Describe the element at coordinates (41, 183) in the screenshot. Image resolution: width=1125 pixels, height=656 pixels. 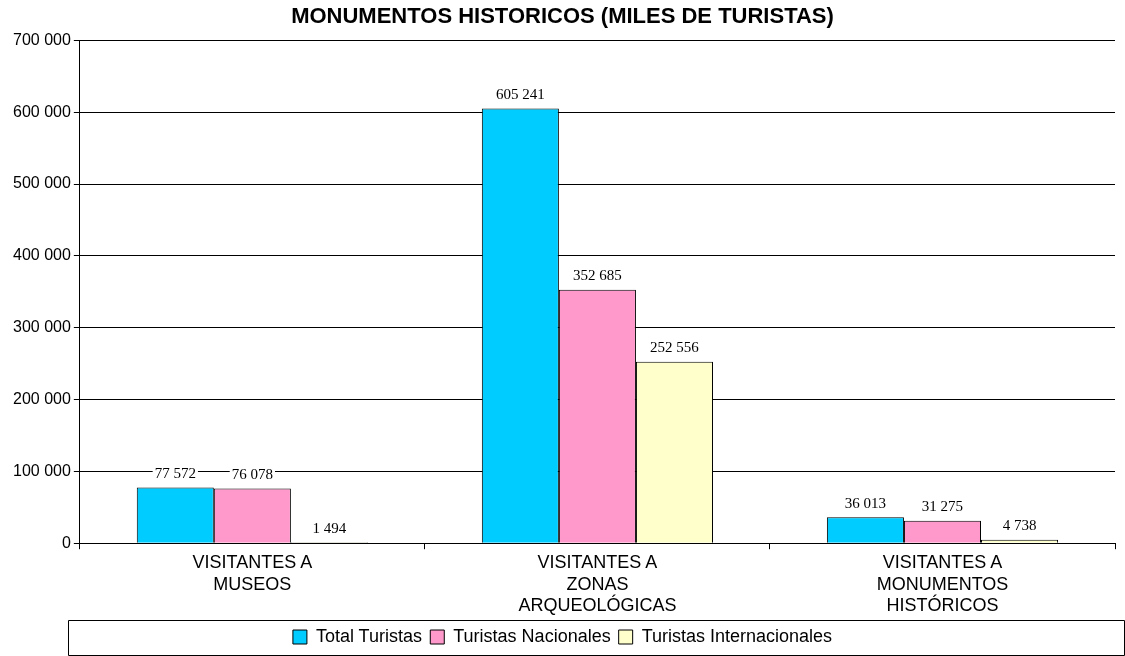
I see `y-tick-label: 500 000` at that location.